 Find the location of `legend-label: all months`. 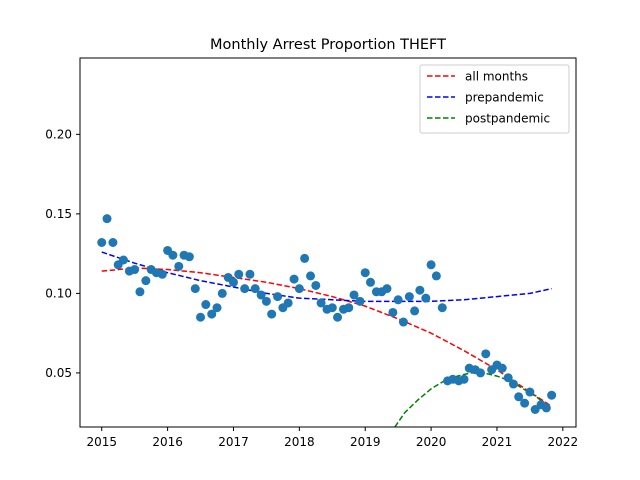

legend-label: all months is located at coordinates (496, 77).